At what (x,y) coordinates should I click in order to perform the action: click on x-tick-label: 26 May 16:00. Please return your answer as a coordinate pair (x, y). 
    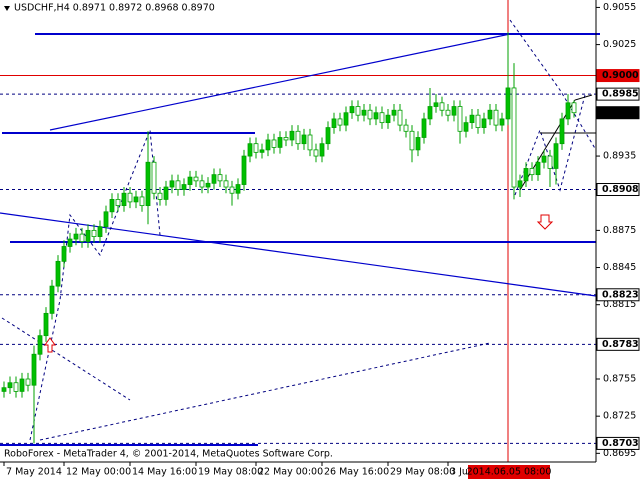
    Looking at the image, I should click on (356, 472).